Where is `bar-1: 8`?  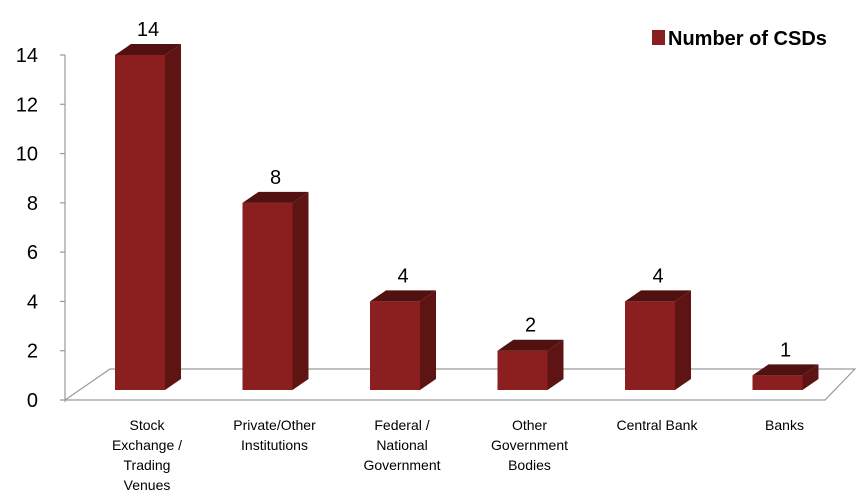 bar-1: 8 is located at coordinates (275, 278).